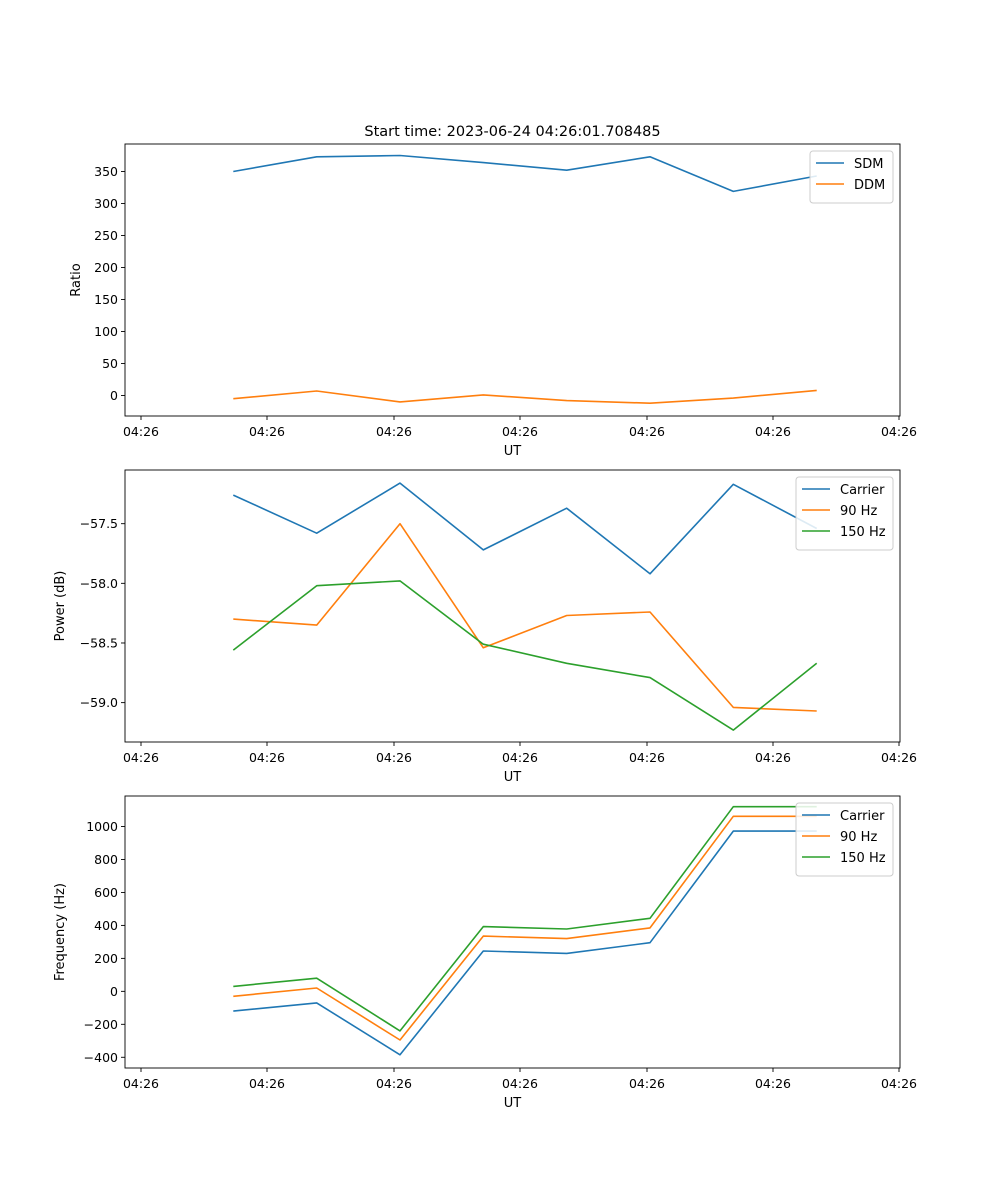 The height and width of the screenshot is (1200, 1000). I want to click on series-line-sdm, so click(525, 173).